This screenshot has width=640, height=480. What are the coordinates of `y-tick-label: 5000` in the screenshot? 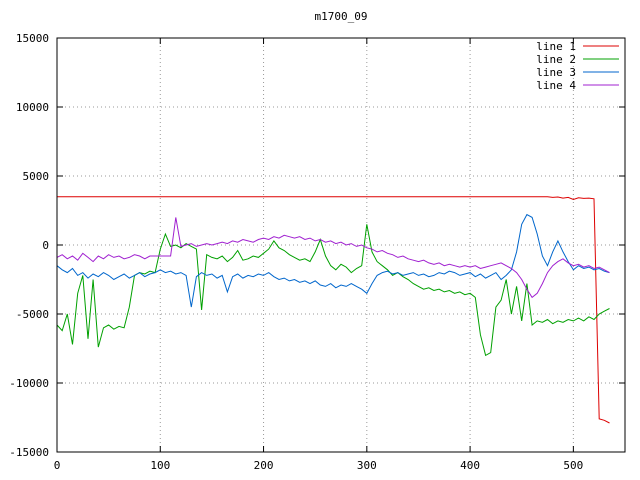 It's located at (36, 176).